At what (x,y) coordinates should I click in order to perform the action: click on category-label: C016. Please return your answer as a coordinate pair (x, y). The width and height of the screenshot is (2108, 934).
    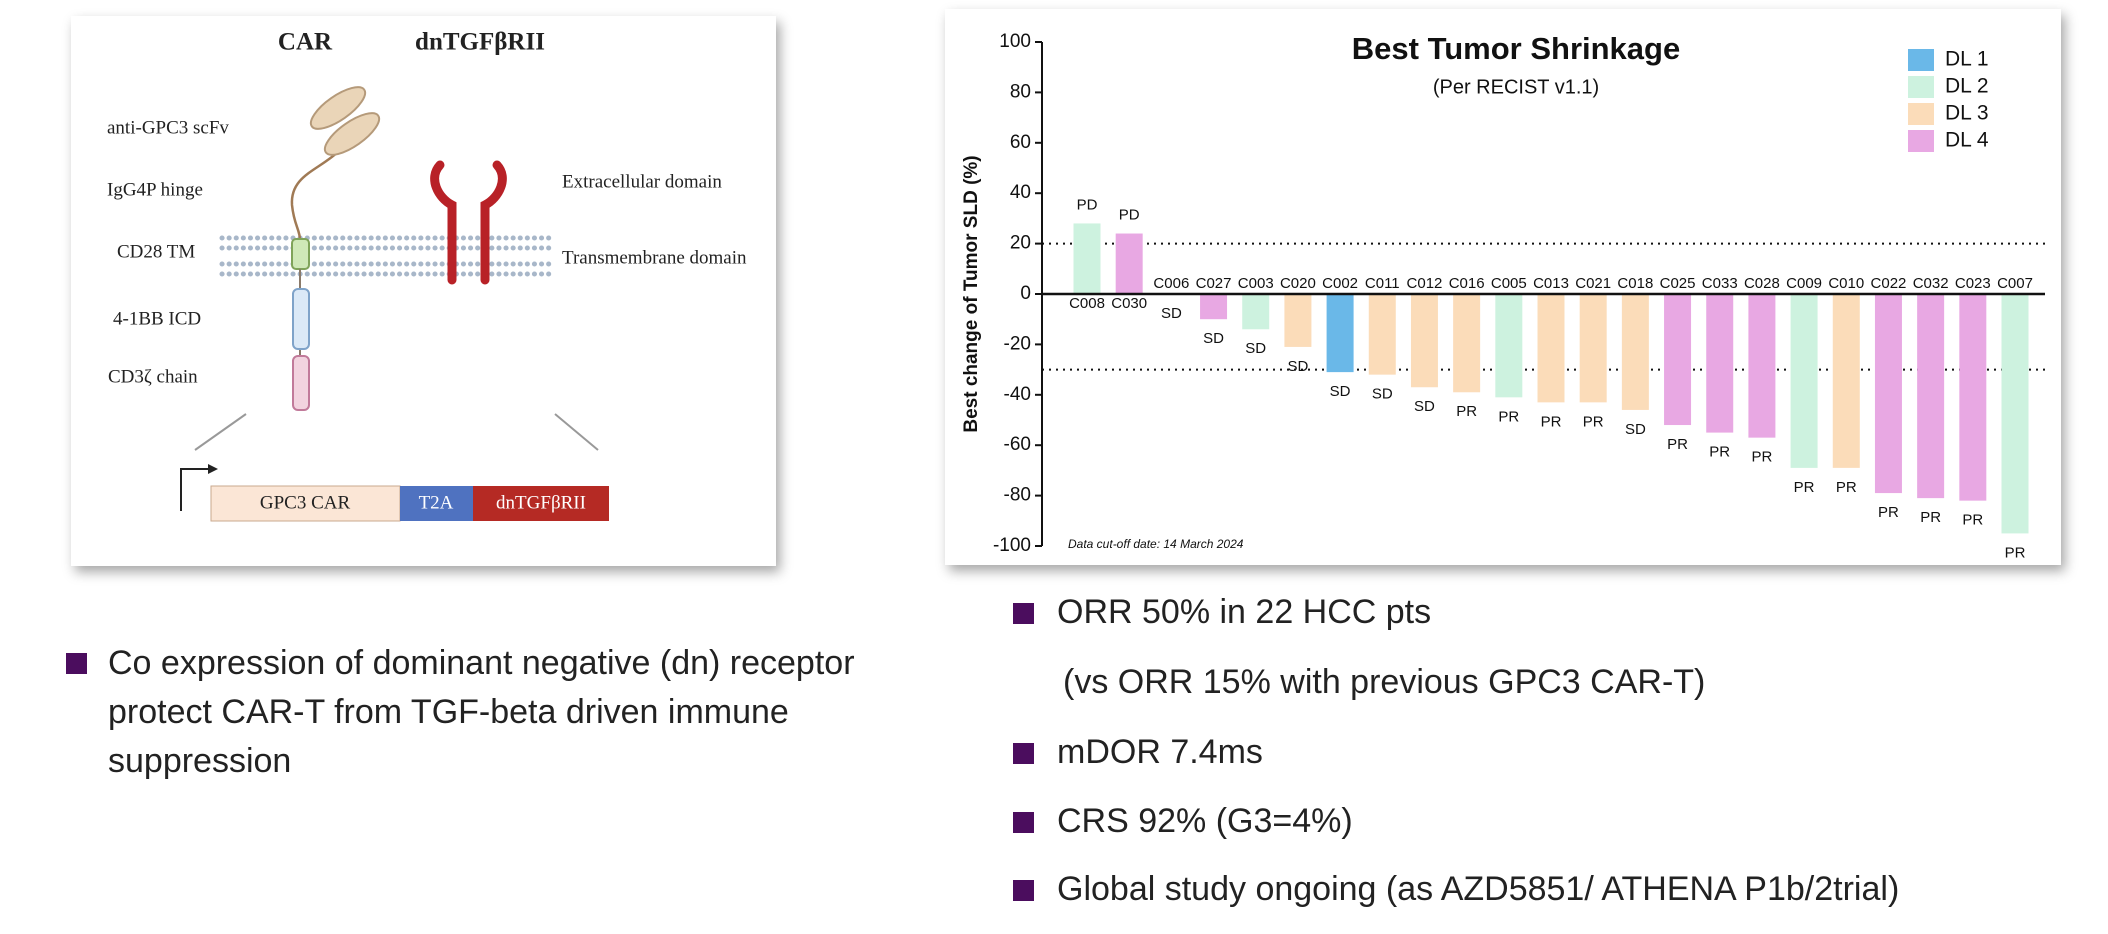
    Looking at the image, I should click on (1467, 283).